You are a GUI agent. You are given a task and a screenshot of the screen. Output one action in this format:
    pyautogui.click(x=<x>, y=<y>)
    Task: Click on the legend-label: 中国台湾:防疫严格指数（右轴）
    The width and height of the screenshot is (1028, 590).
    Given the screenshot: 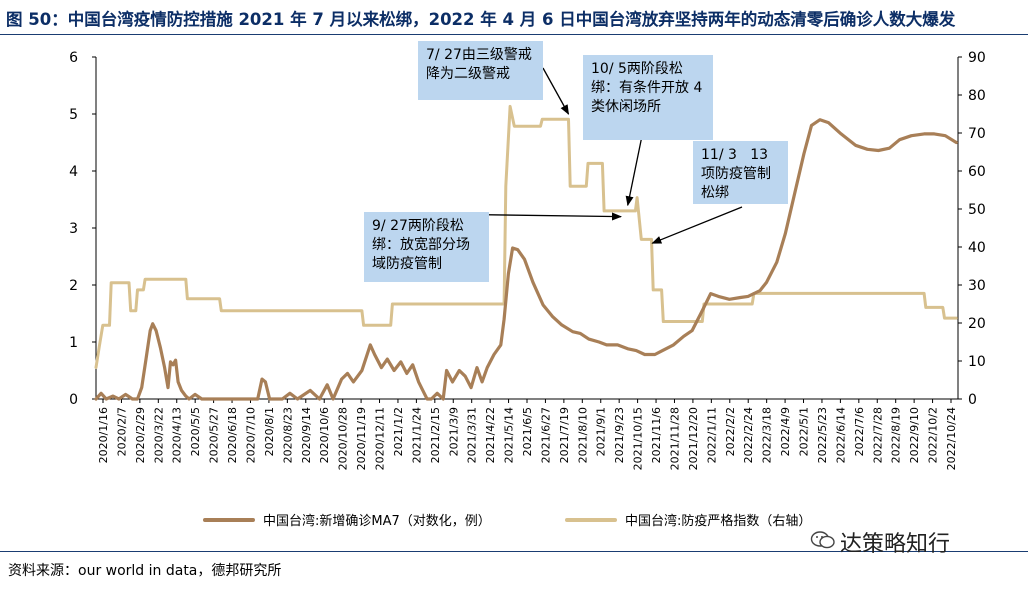 What is the action you would take?
    pyautogui.click(x=718, y=521)
    